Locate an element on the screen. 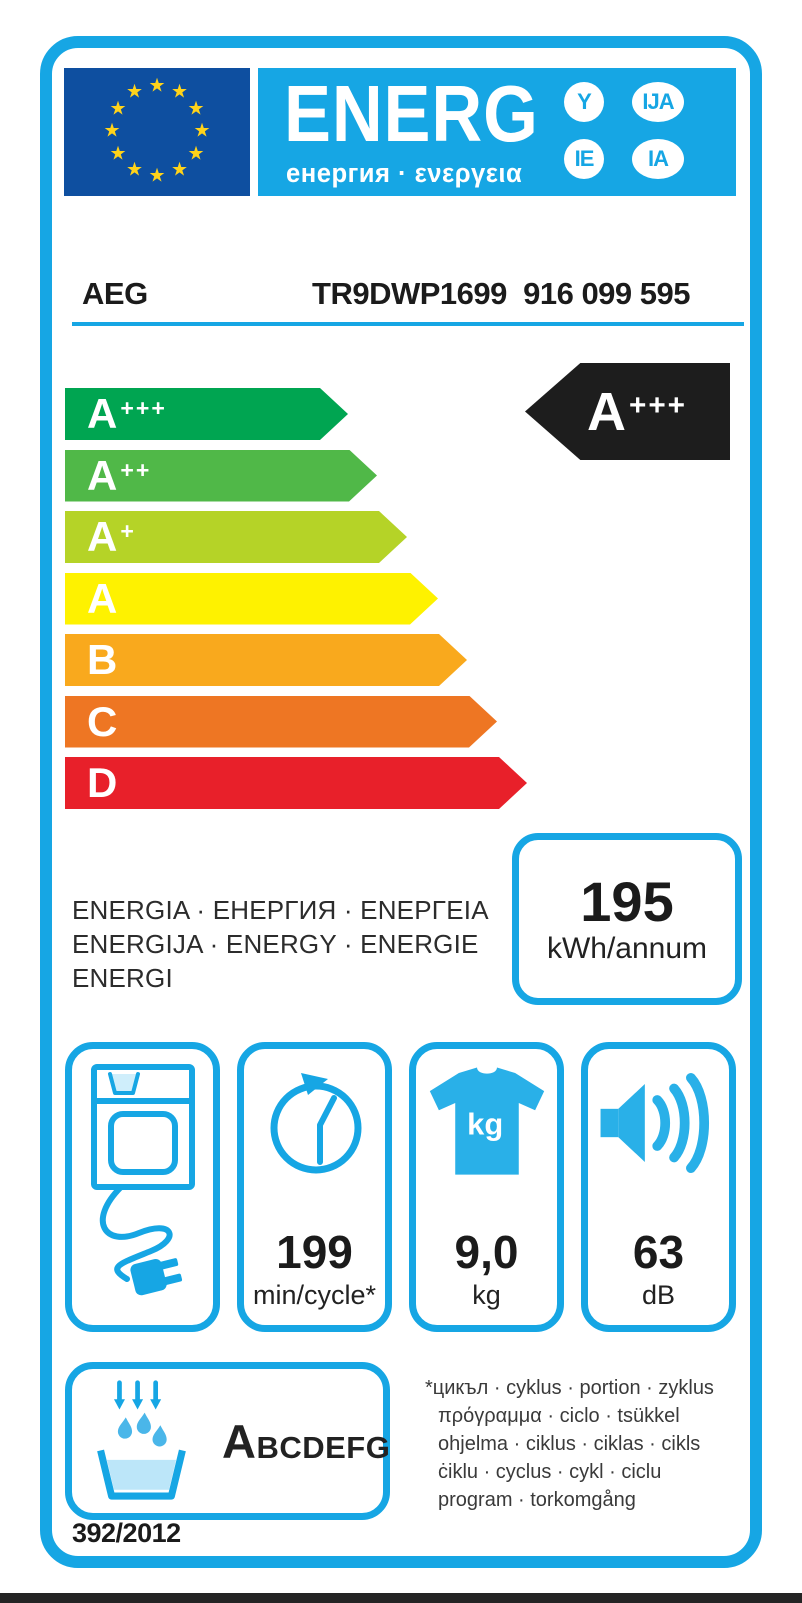 The height and width of the screenshot is (1603, 802). metric-box-capacity: kg 9,0 kg is located at coordinates (486, 1187).